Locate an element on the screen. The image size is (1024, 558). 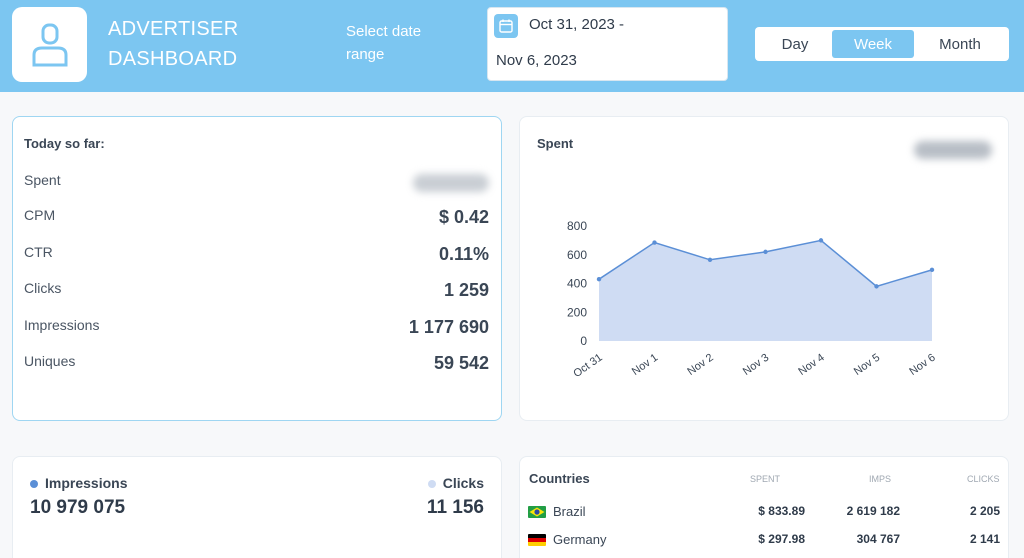
country-imps: 2 619 182 is located at coordinates (873, 511).